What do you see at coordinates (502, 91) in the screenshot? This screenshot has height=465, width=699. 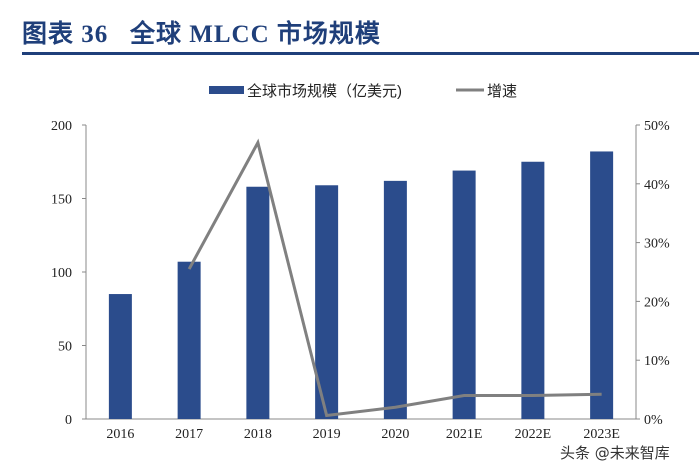 I see `legend-line-label: 增速` at bounding box center [502, 91].